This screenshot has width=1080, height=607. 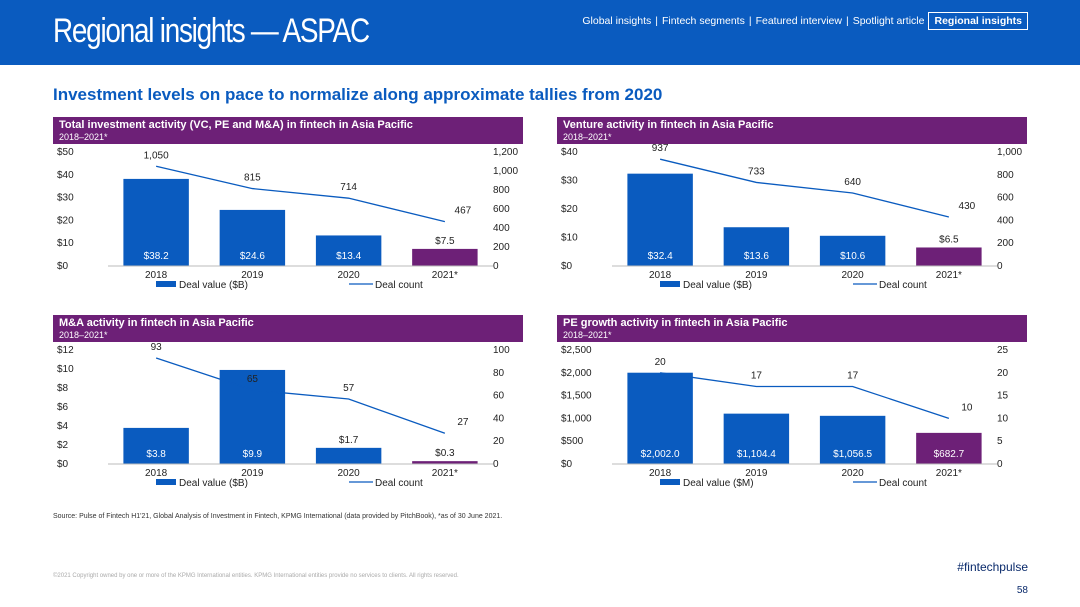 What do you see at coordinates (576, 396) in the screenshot?
I see `left-axis-tick: $1,500` at bounding box center [576, 396].